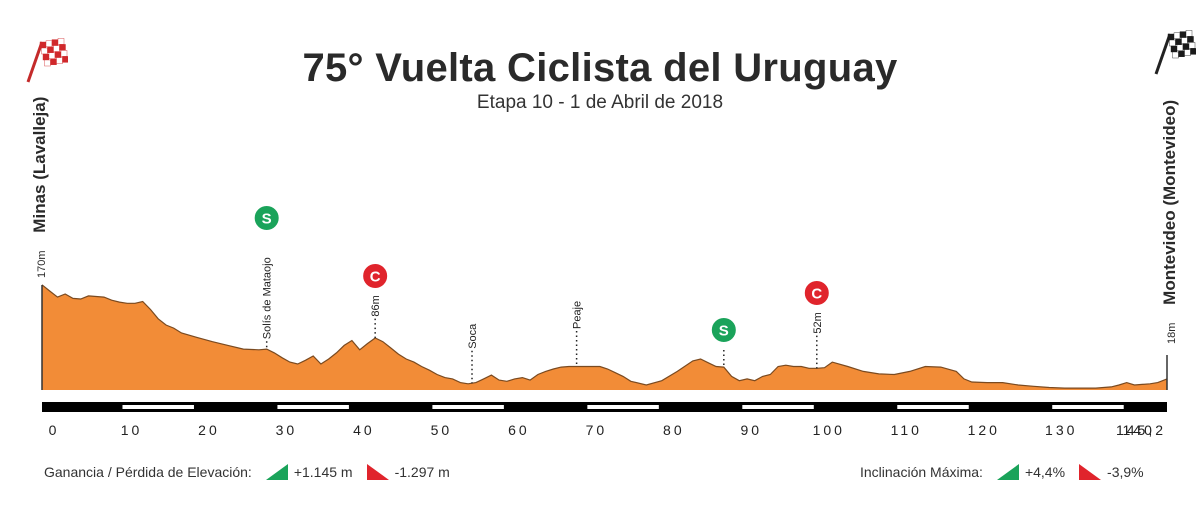 This screenshot has height=506, width=1200. I want to click on finish-flag-icon, so click(1175, 52).